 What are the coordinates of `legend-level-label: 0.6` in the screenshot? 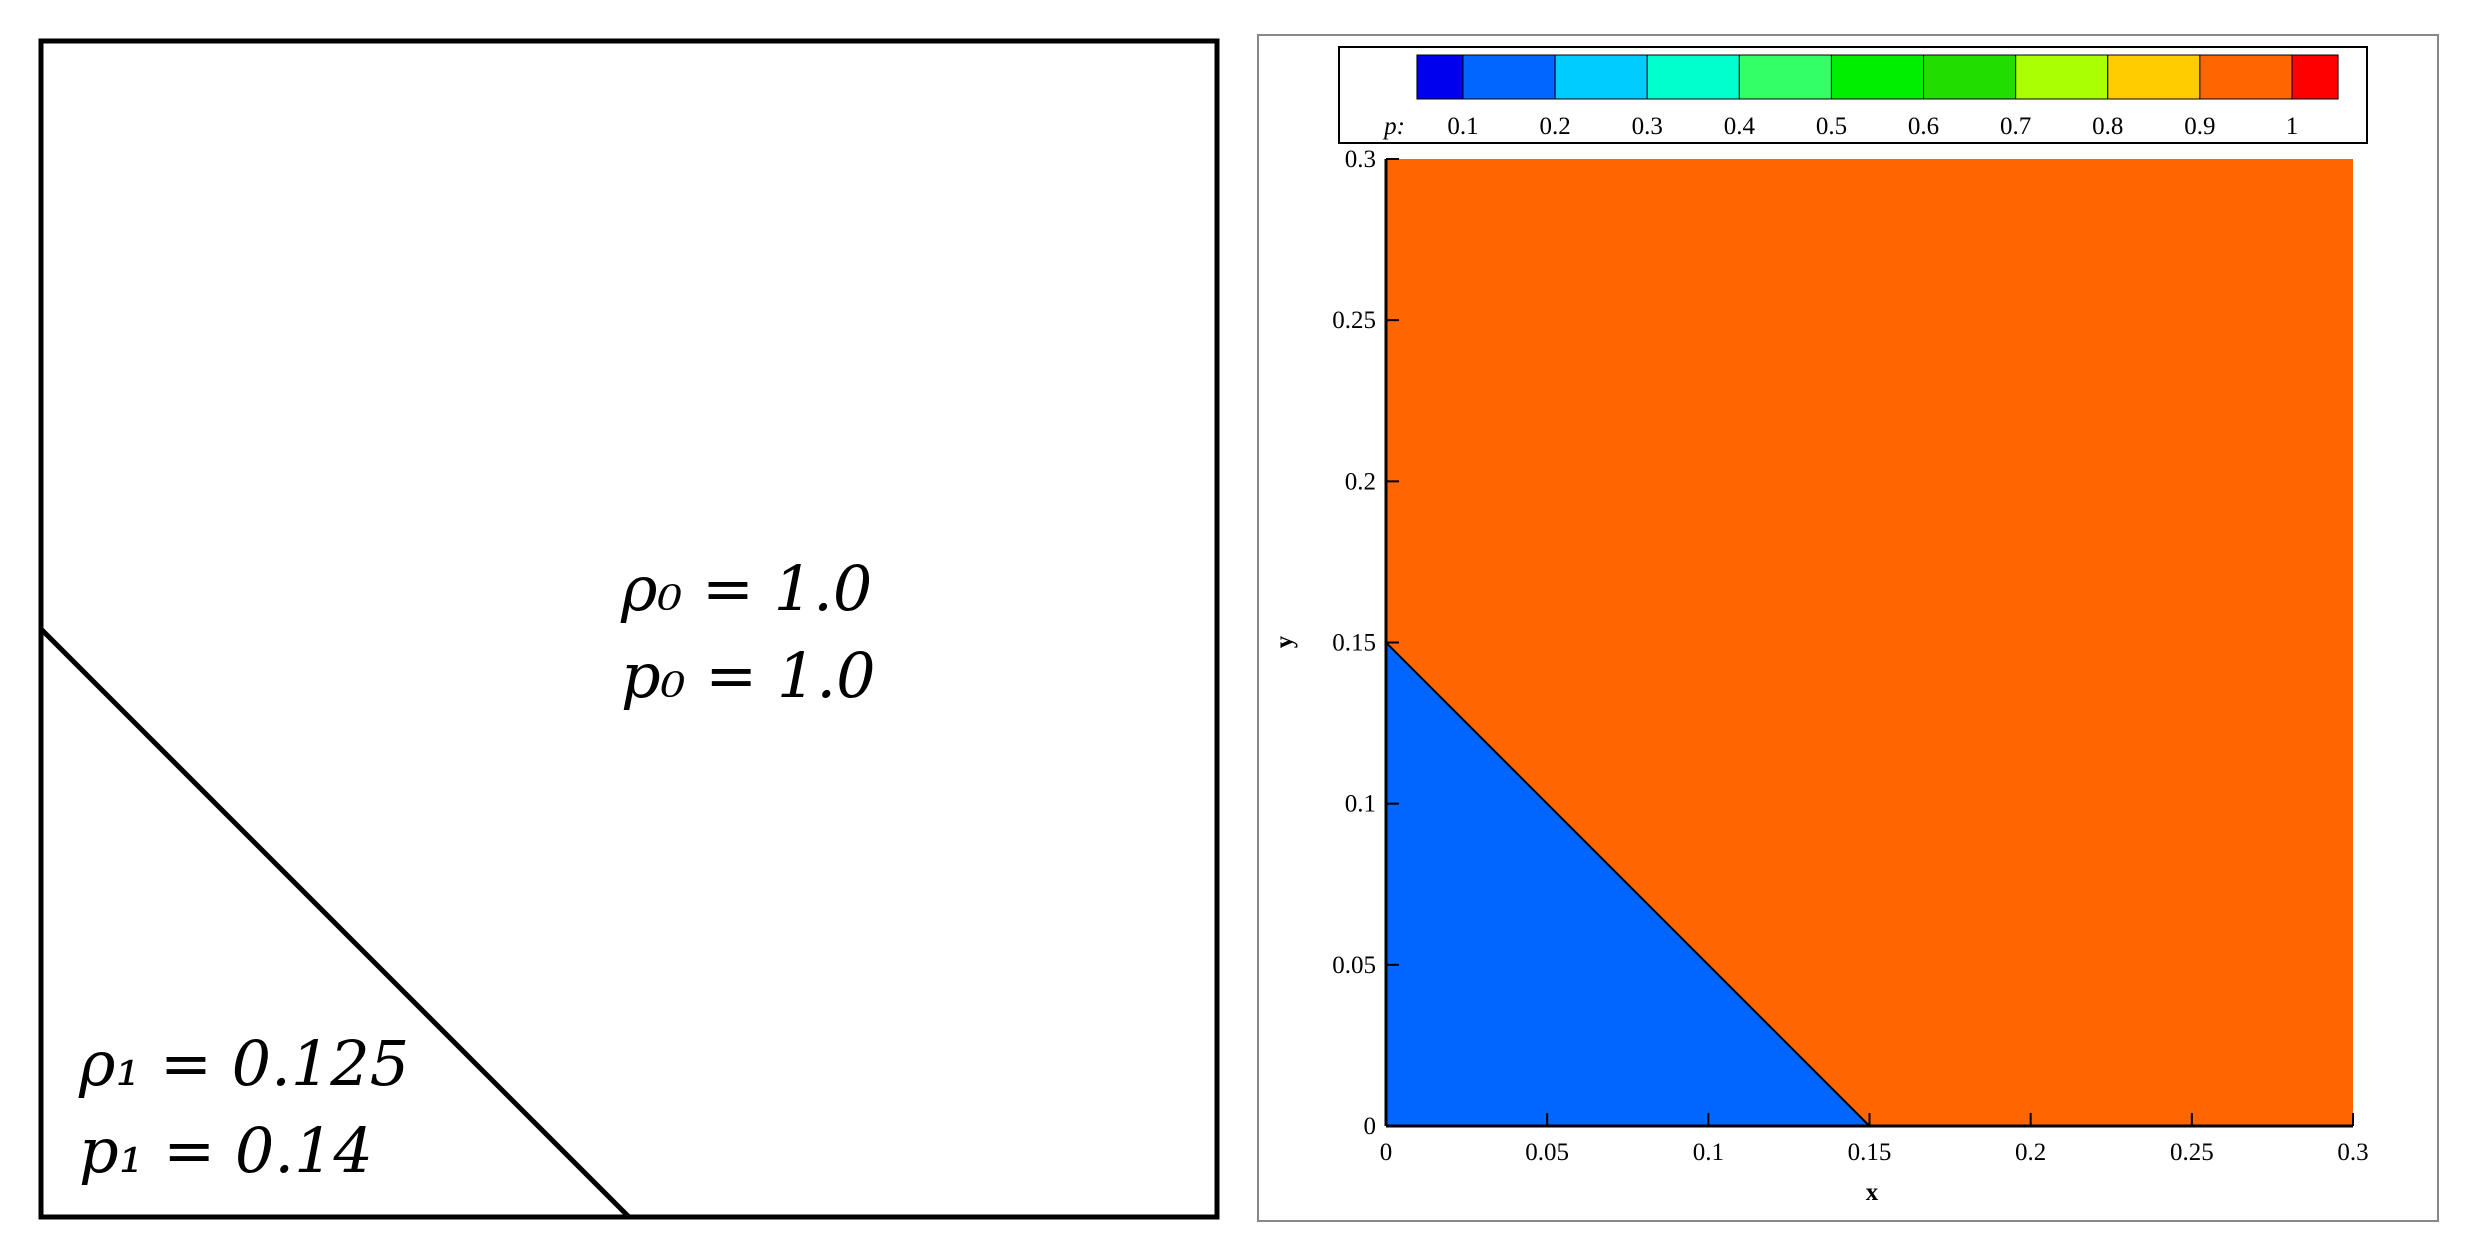 It's located at (1923, 126).